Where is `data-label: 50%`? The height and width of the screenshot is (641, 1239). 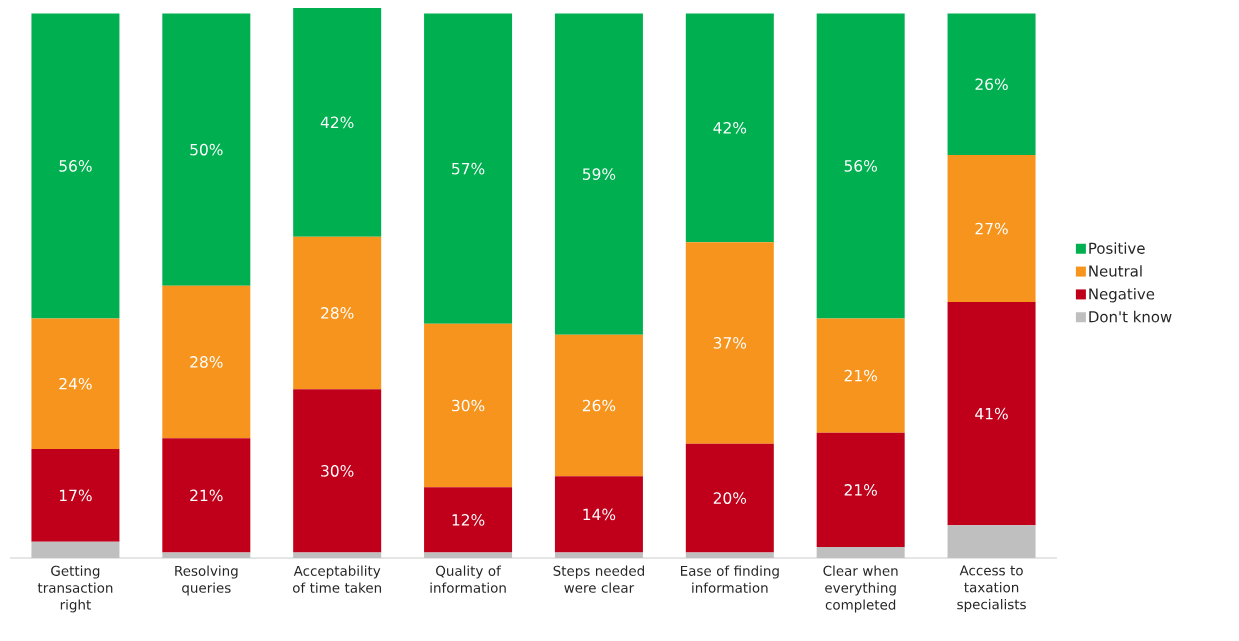
data-label: 50% is located at coordinates (206, 149).